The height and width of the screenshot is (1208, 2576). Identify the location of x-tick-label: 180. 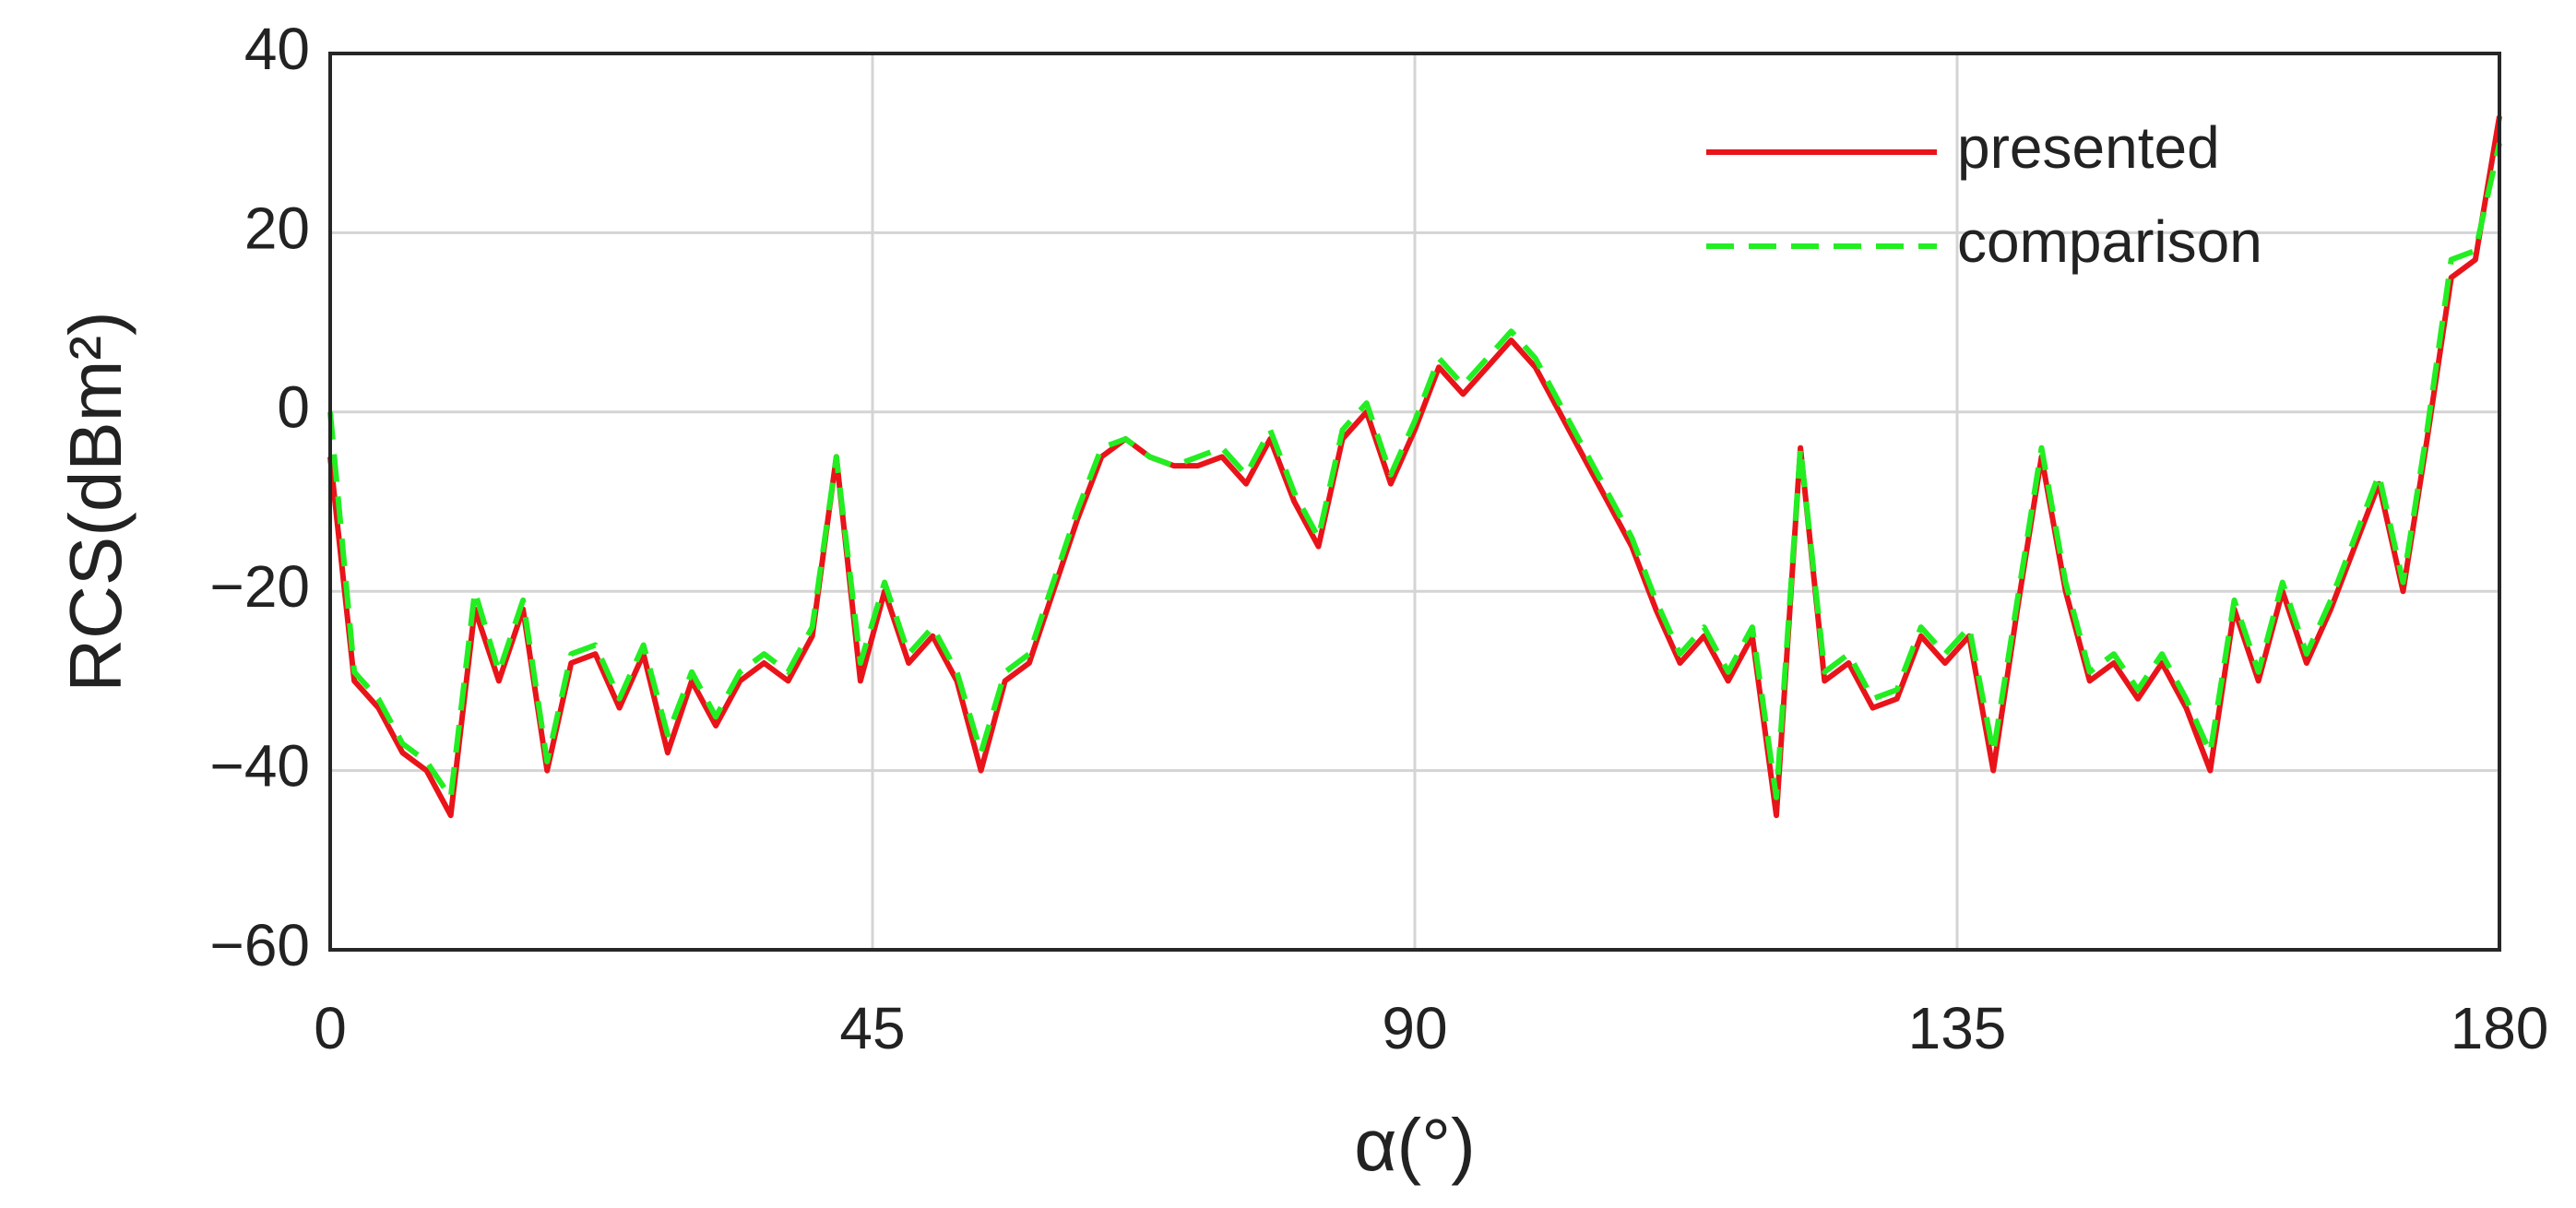
(2500, 1028).